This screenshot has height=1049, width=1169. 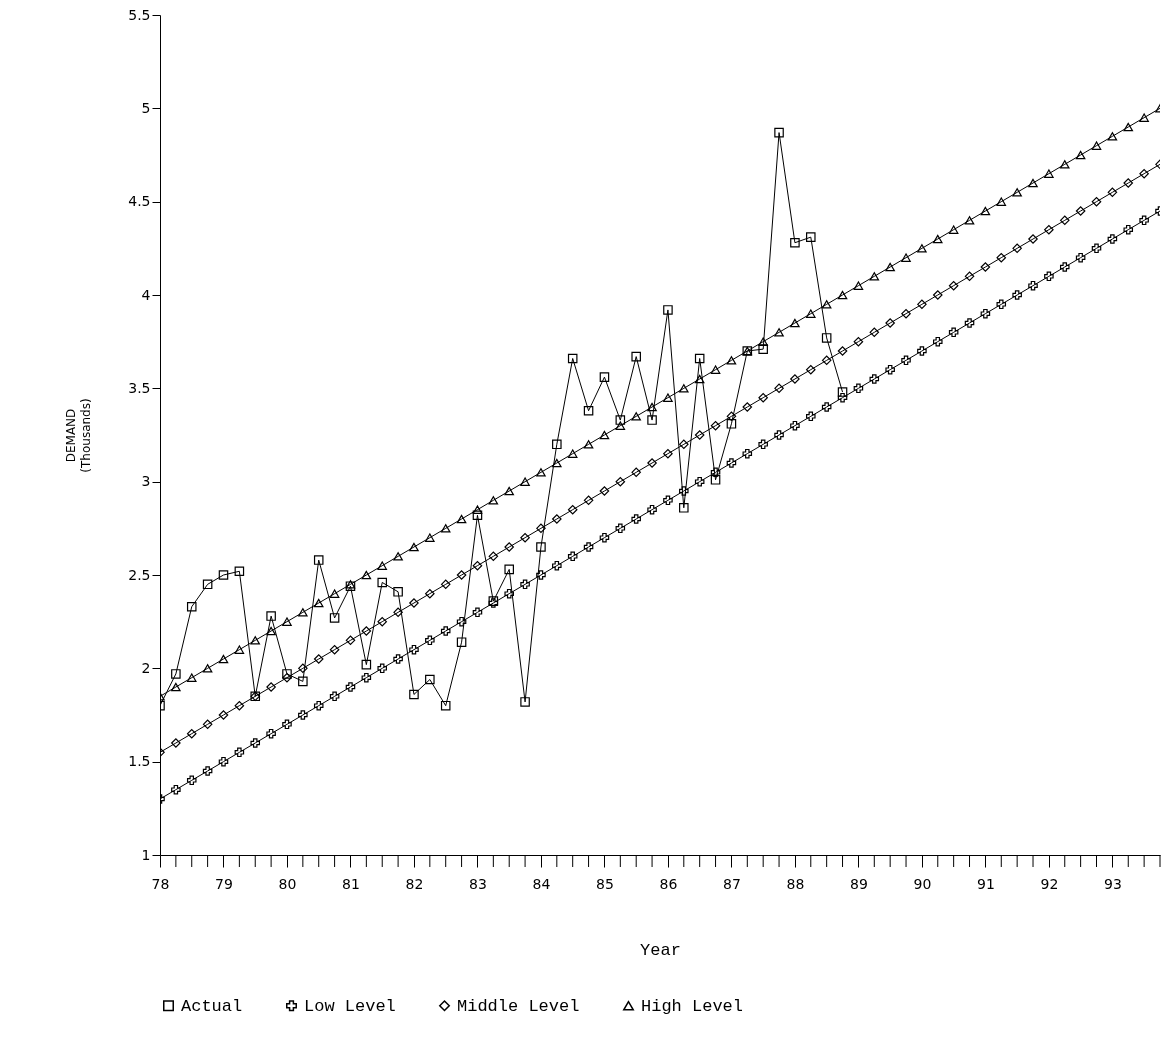 I want to click on x-tick-label: 81, so click(x=351, y=883).